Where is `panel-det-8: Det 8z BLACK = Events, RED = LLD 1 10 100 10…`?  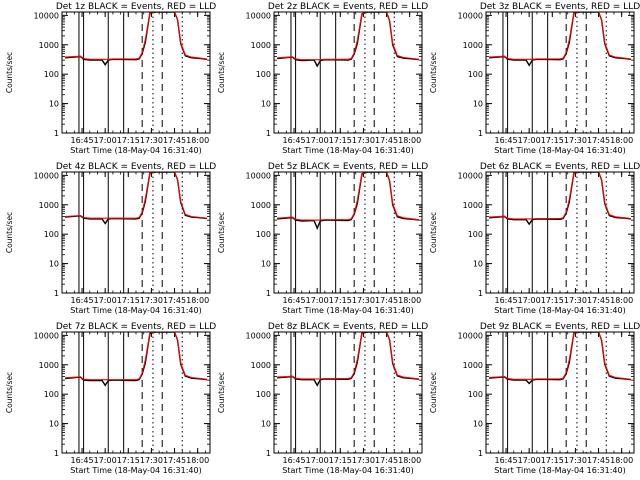 panel-det-8: Det 8z BLACK = Events, RED = LLD 1 10 100 10… is located at coordinates (322, 398).